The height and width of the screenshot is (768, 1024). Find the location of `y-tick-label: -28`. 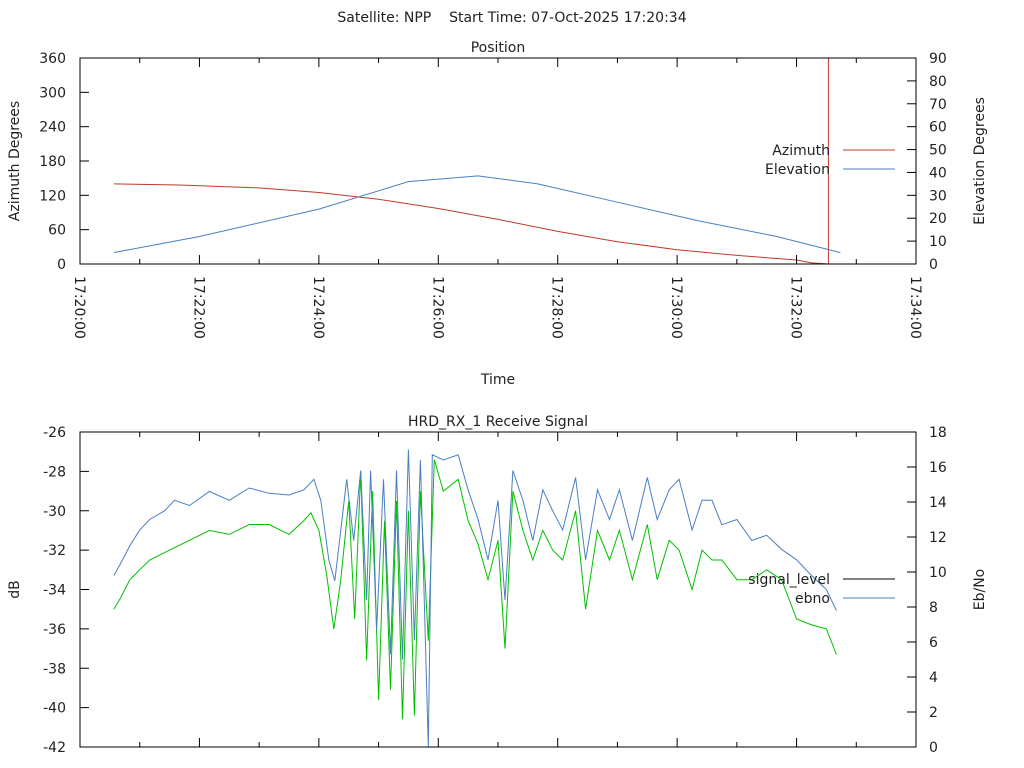

y-tick-label: -28 is located at coordinates (54, 472).